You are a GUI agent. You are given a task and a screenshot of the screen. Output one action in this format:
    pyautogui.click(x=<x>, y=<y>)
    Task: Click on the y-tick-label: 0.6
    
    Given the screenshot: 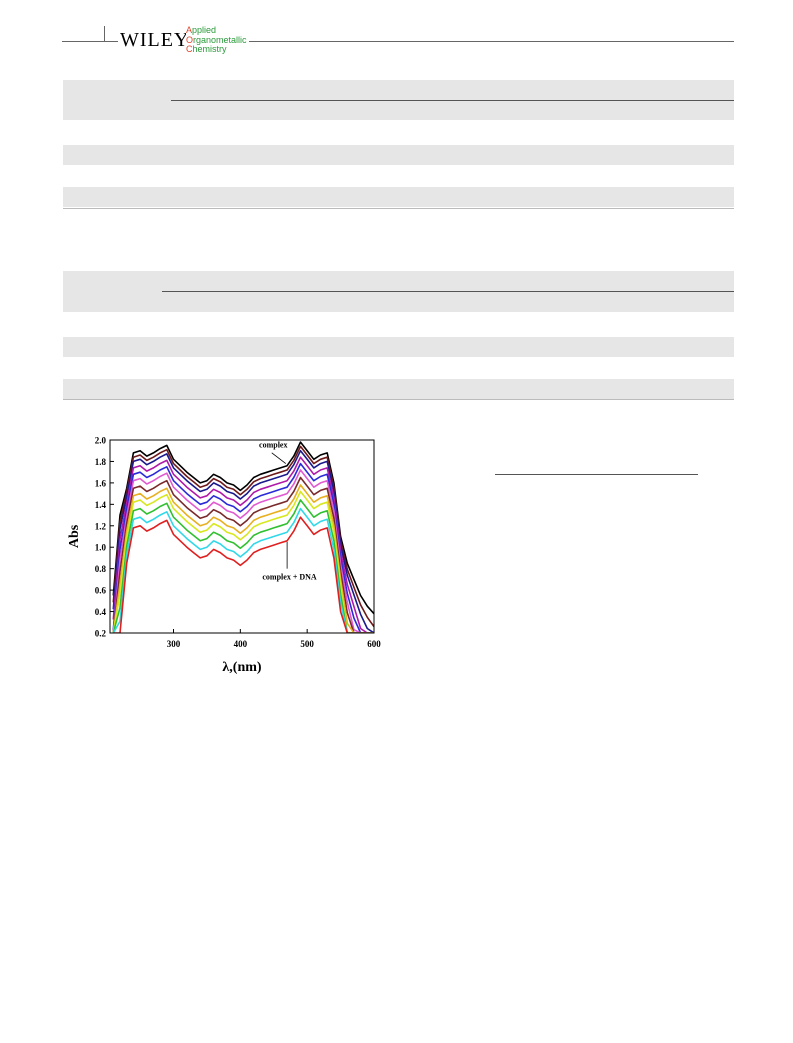 What is the action you would take?
    pyautogui.click(x=101, y=591)
    